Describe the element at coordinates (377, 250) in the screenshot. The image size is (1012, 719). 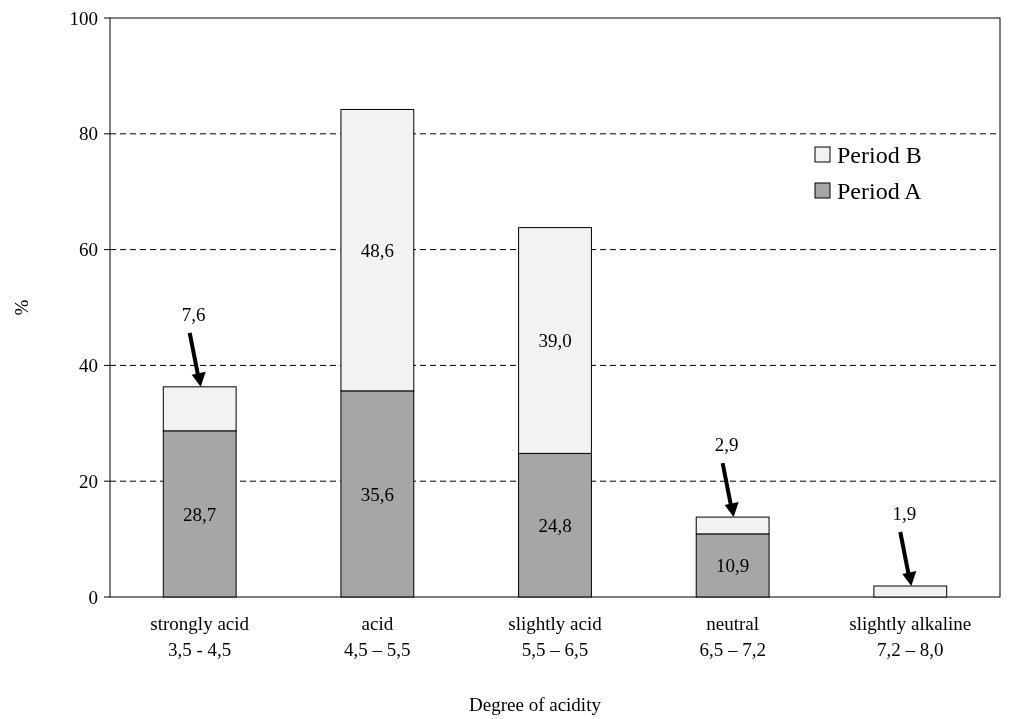
I see `data-label: 48,6` at that location.